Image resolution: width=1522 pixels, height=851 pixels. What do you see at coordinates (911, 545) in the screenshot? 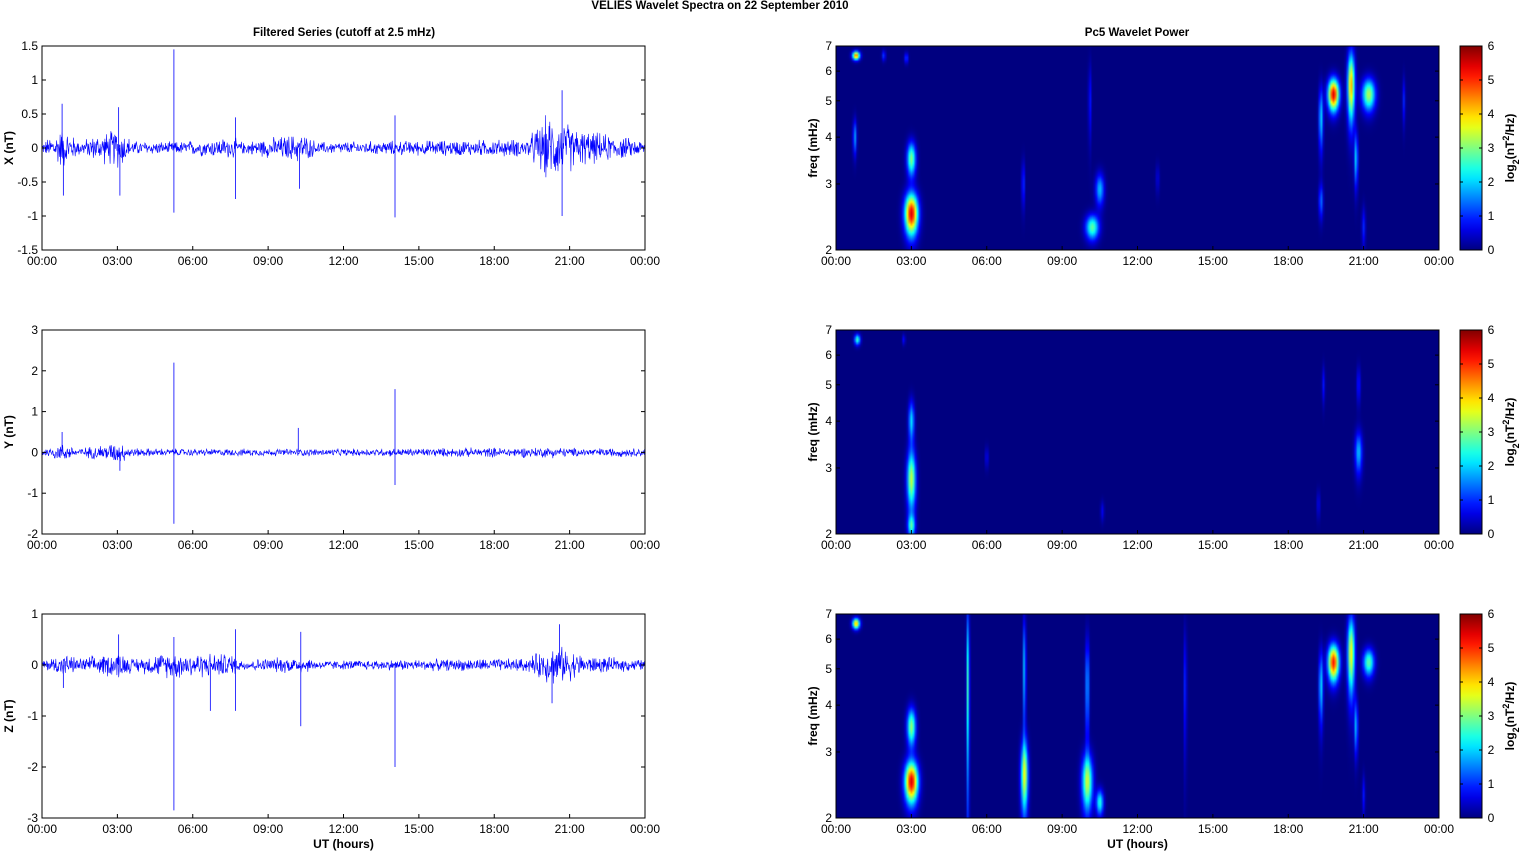
I see `heatmap-panel-2-x-tick-label: 03:00` at bounding box center [911, 545].